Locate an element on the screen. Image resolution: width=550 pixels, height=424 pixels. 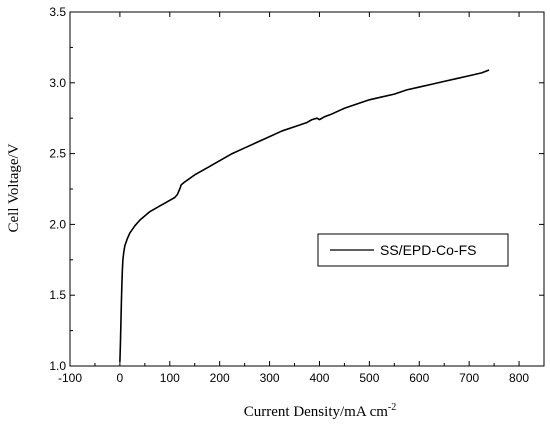
legend: SS/EPD-Co-FS is located at coordinates (413, 250).